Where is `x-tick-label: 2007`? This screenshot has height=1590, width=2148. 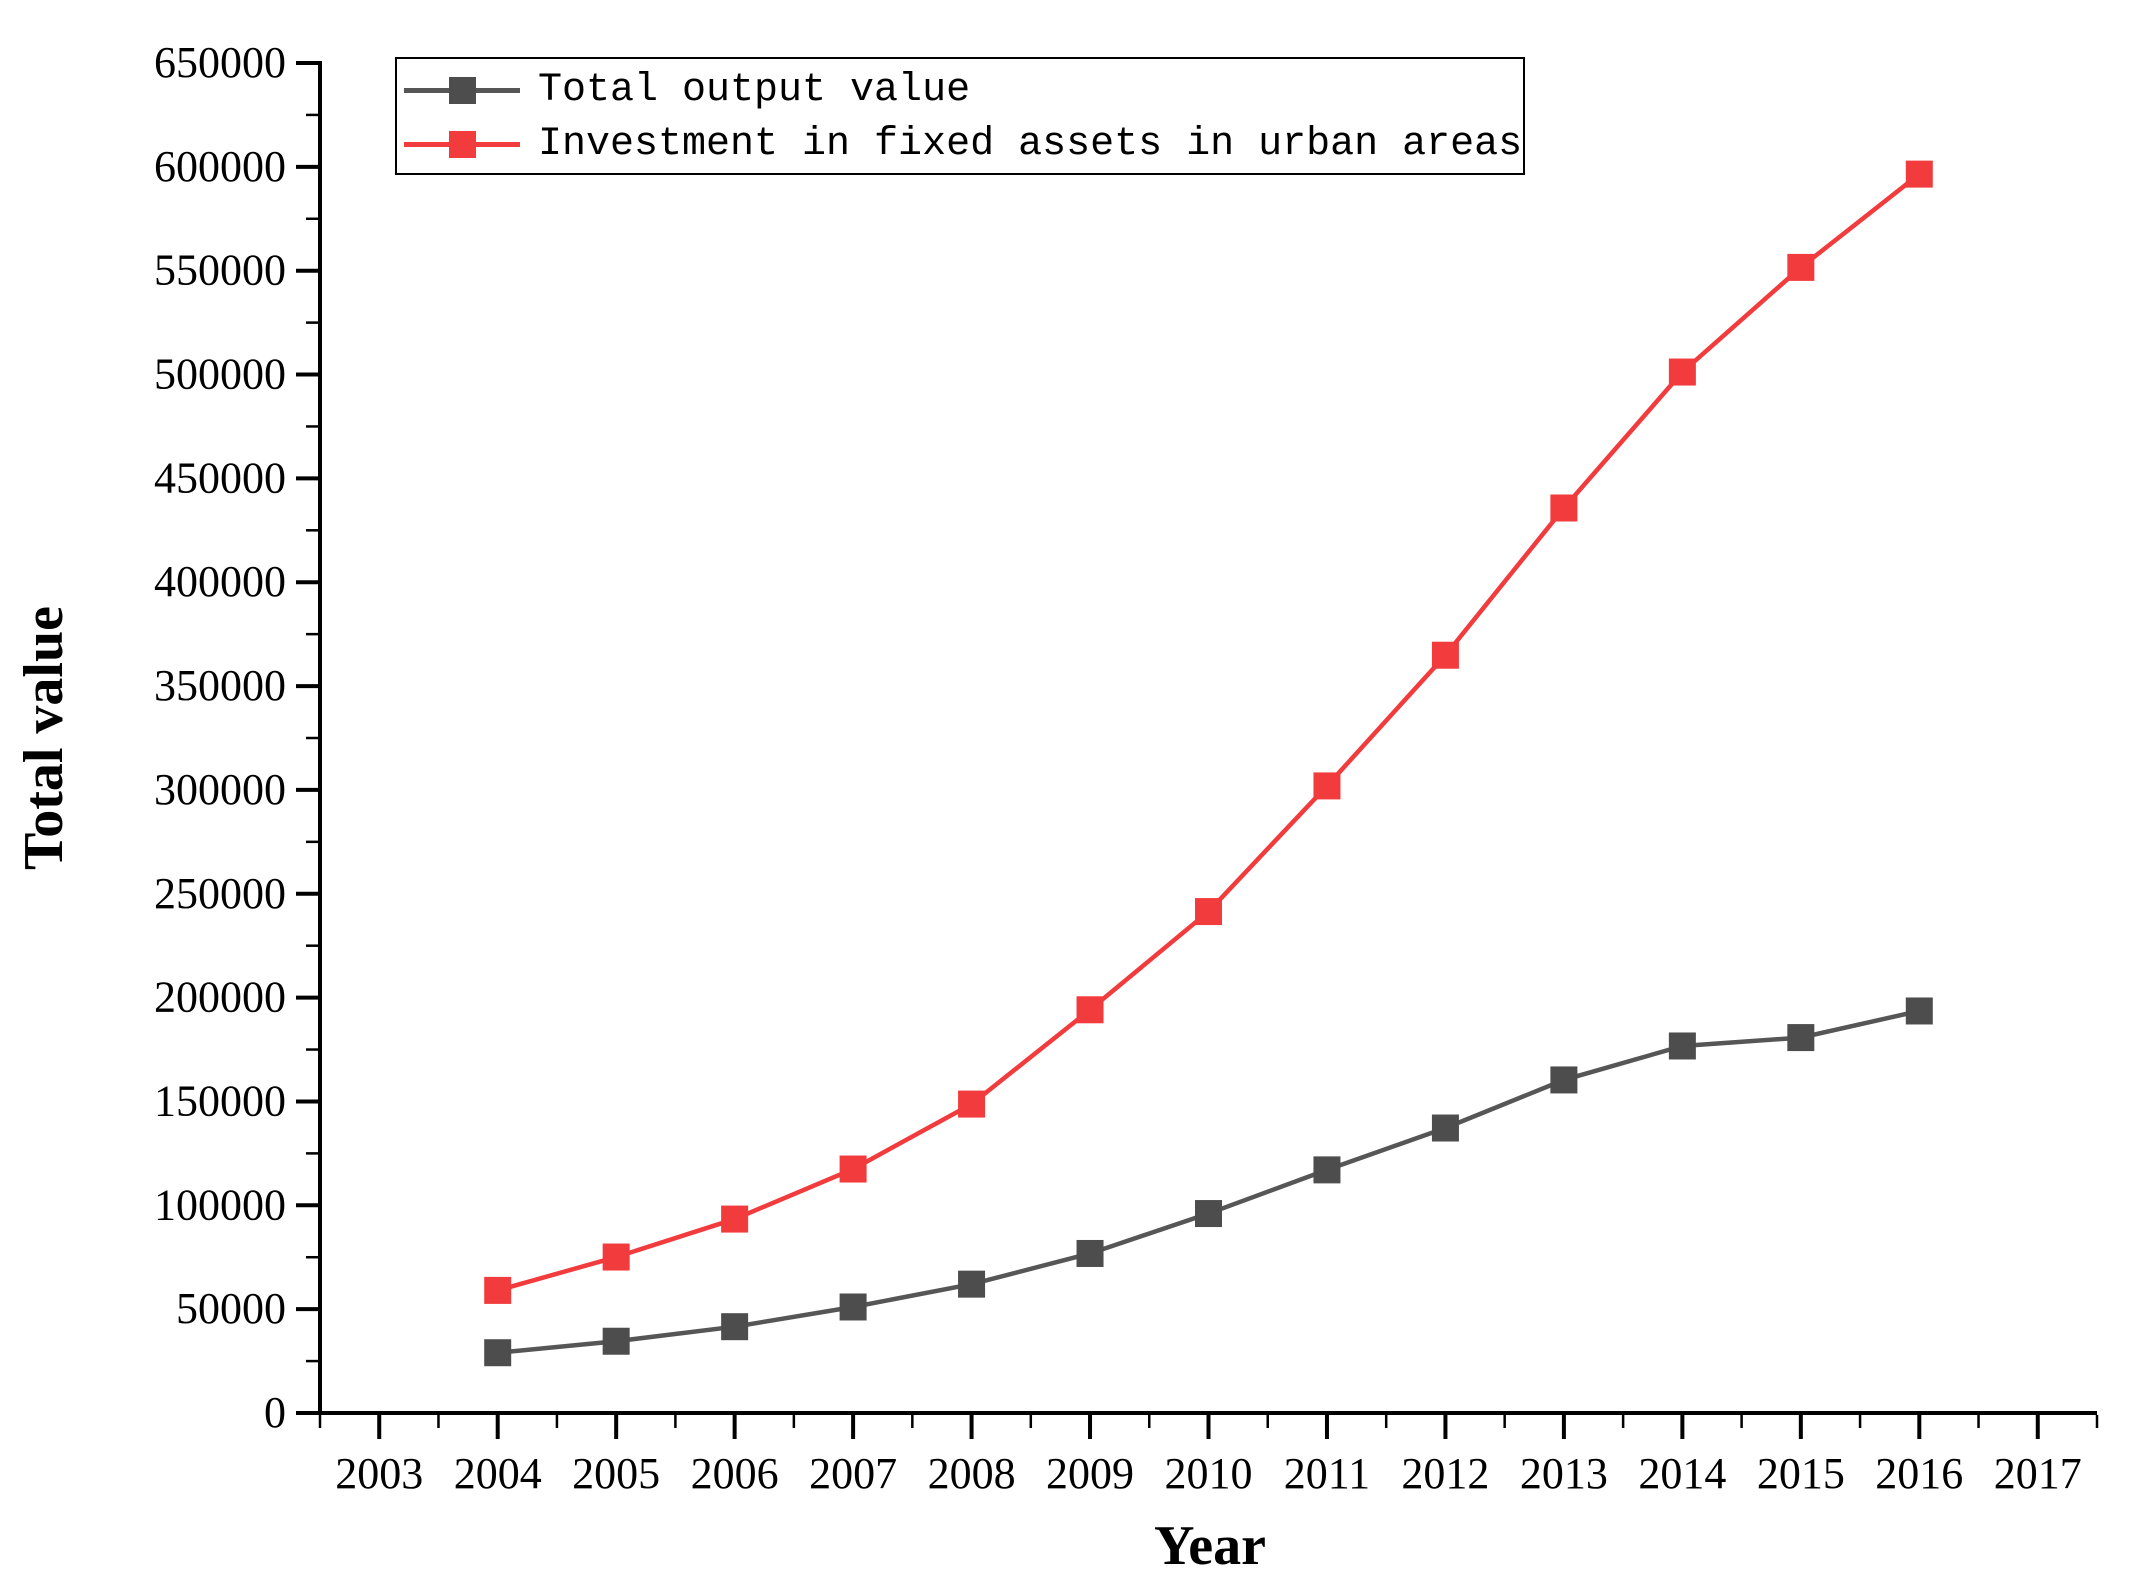 x-tick-label: 2007 is located at coordinates (853, 1473).